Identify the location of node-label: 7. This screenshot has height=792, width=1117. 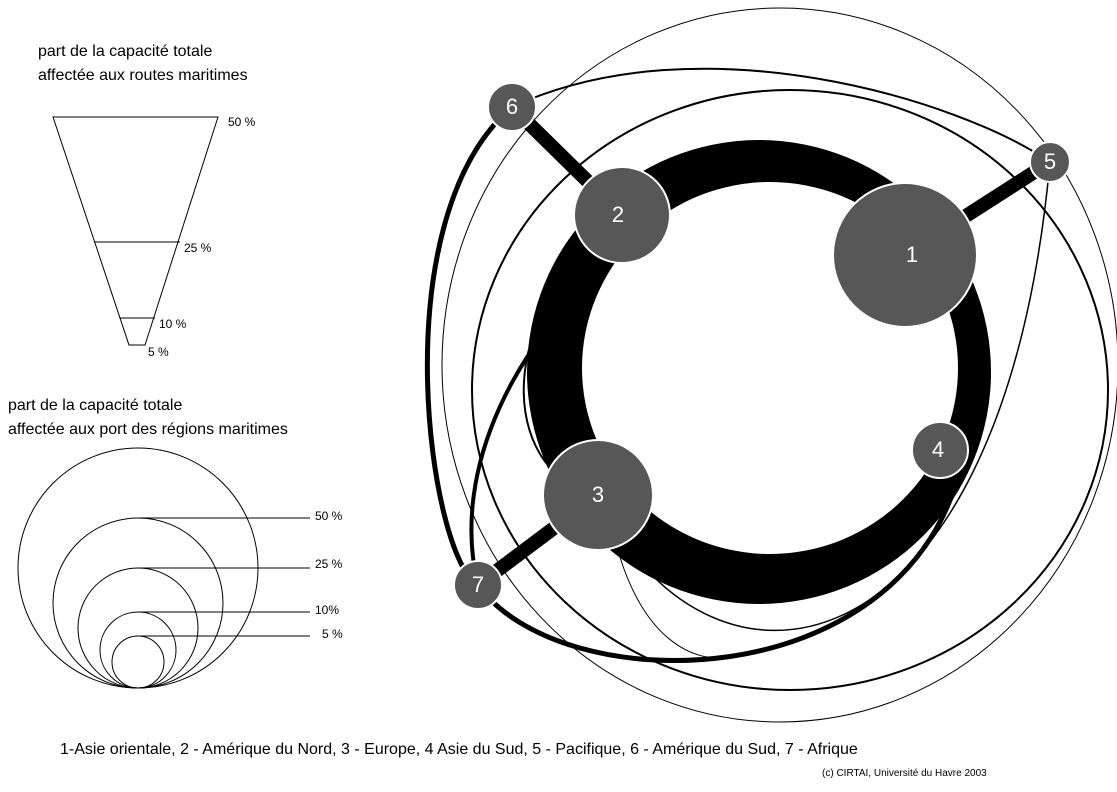
(478, 584).